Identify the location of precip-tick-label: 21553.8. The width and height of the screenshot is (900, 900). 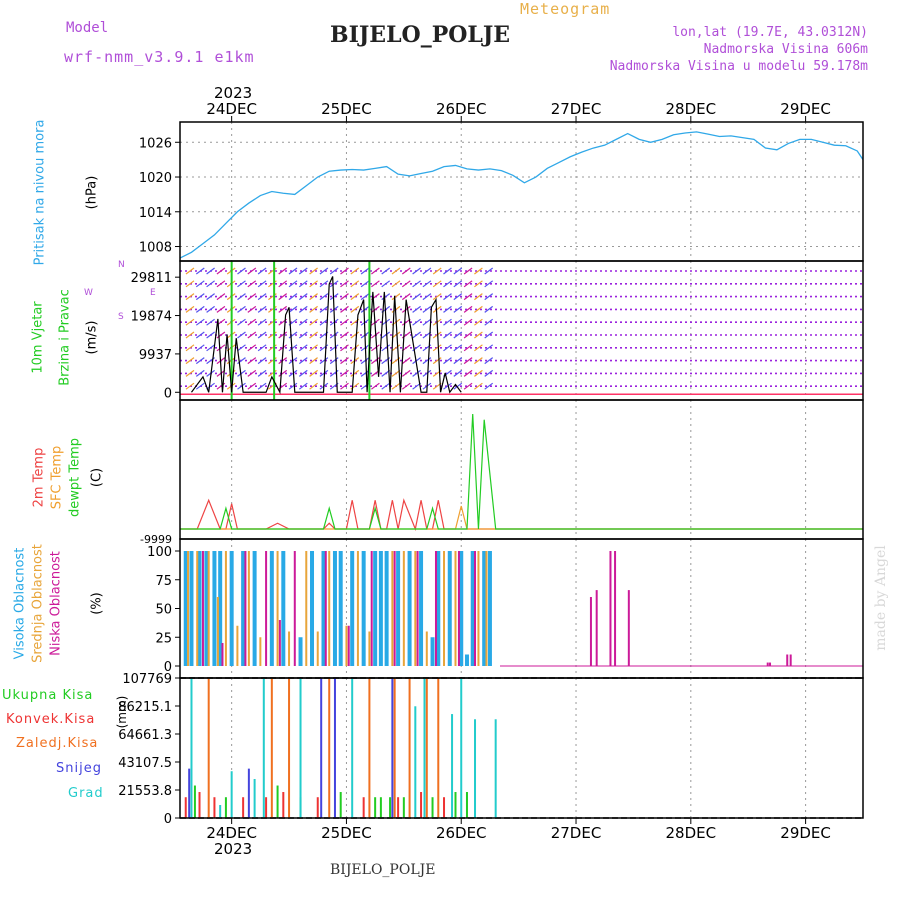
(145, 791).